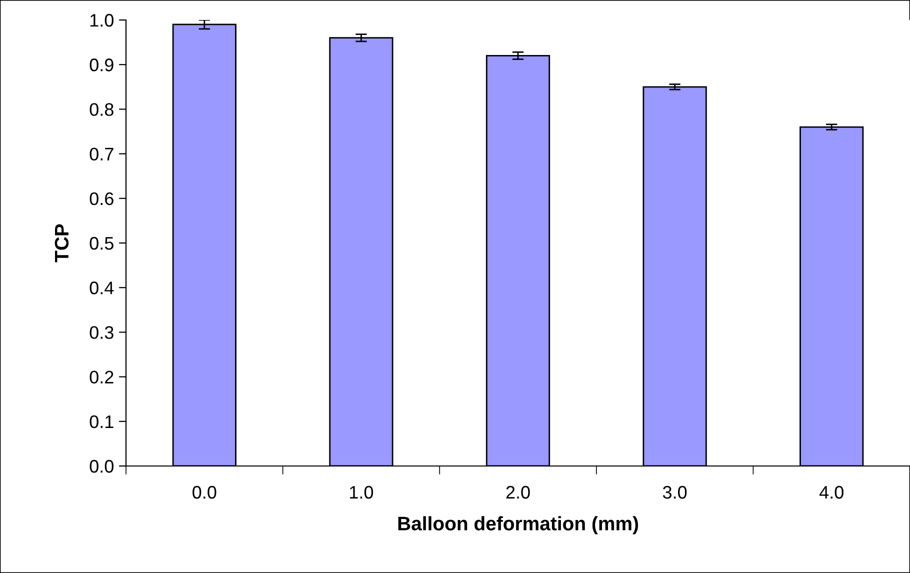  Describe the element at coordinates (831, 492) in the screenshot. I see `x-tick-label: 4.0` at that location.